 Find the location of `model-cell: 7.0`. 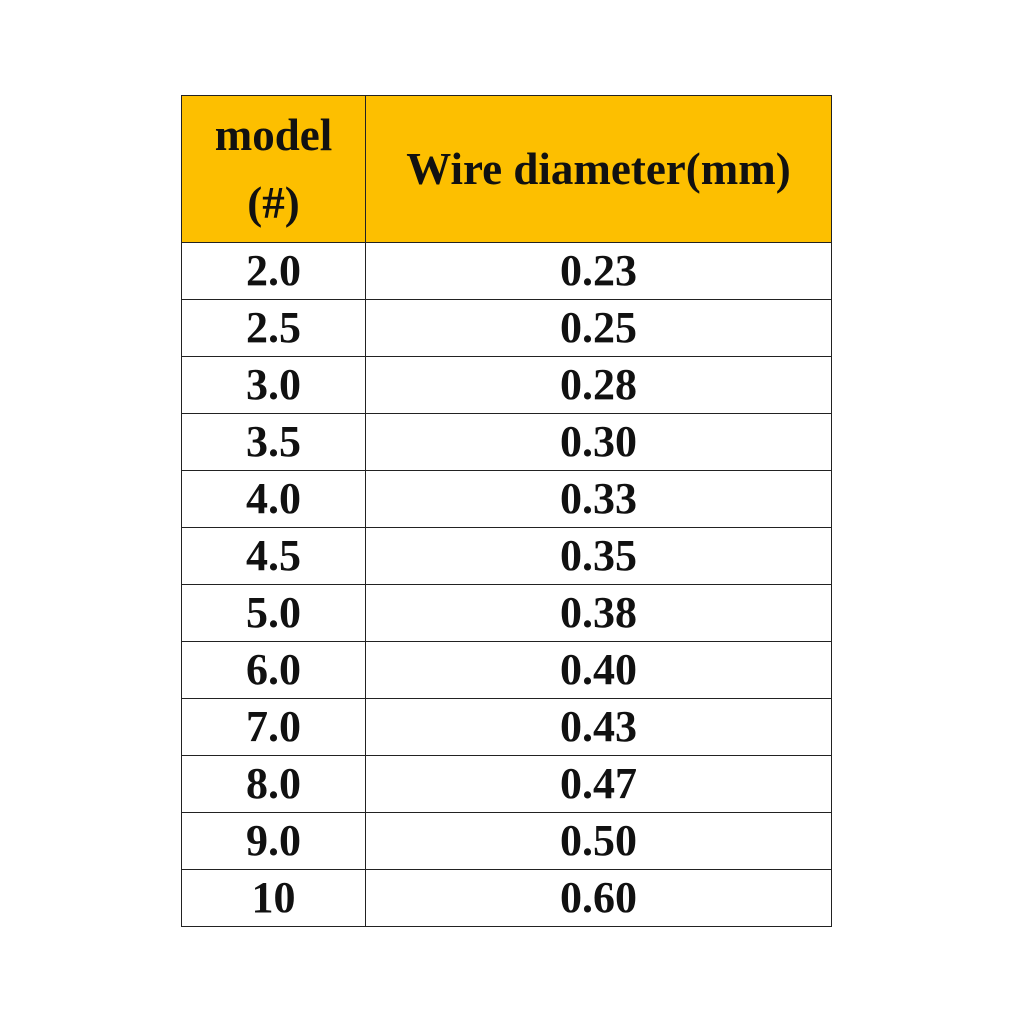

model-cell: 7.0 is located at coordinates (273, 727).